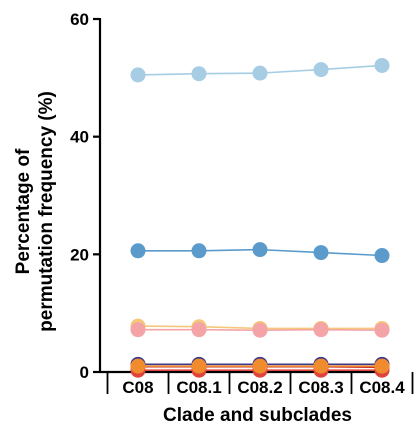  What do you see at coordinates (46, 211) in the screenshot?
I see `y-axis-title-line-2: permutation frequency (%)` at bounding box center [46, 211].